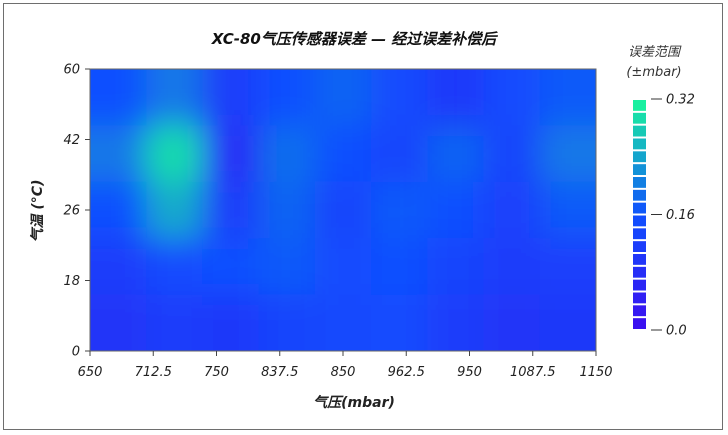 Image resolution: width=728 pixels, height=435 pixels. I want to click on x-tick-label: 962.5, so click(406, 372).